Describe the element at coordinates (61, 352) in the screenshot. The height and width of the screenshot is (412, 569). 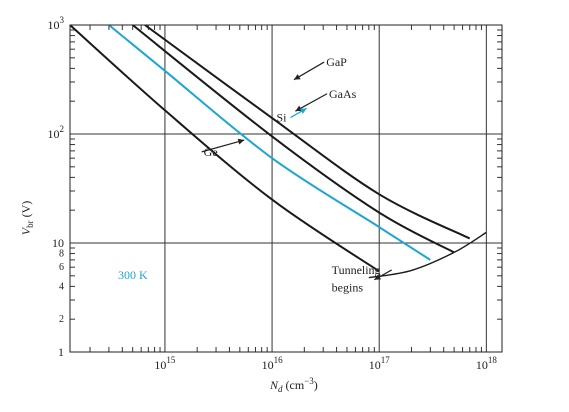
I see `y-tick-label: 1` at that location.